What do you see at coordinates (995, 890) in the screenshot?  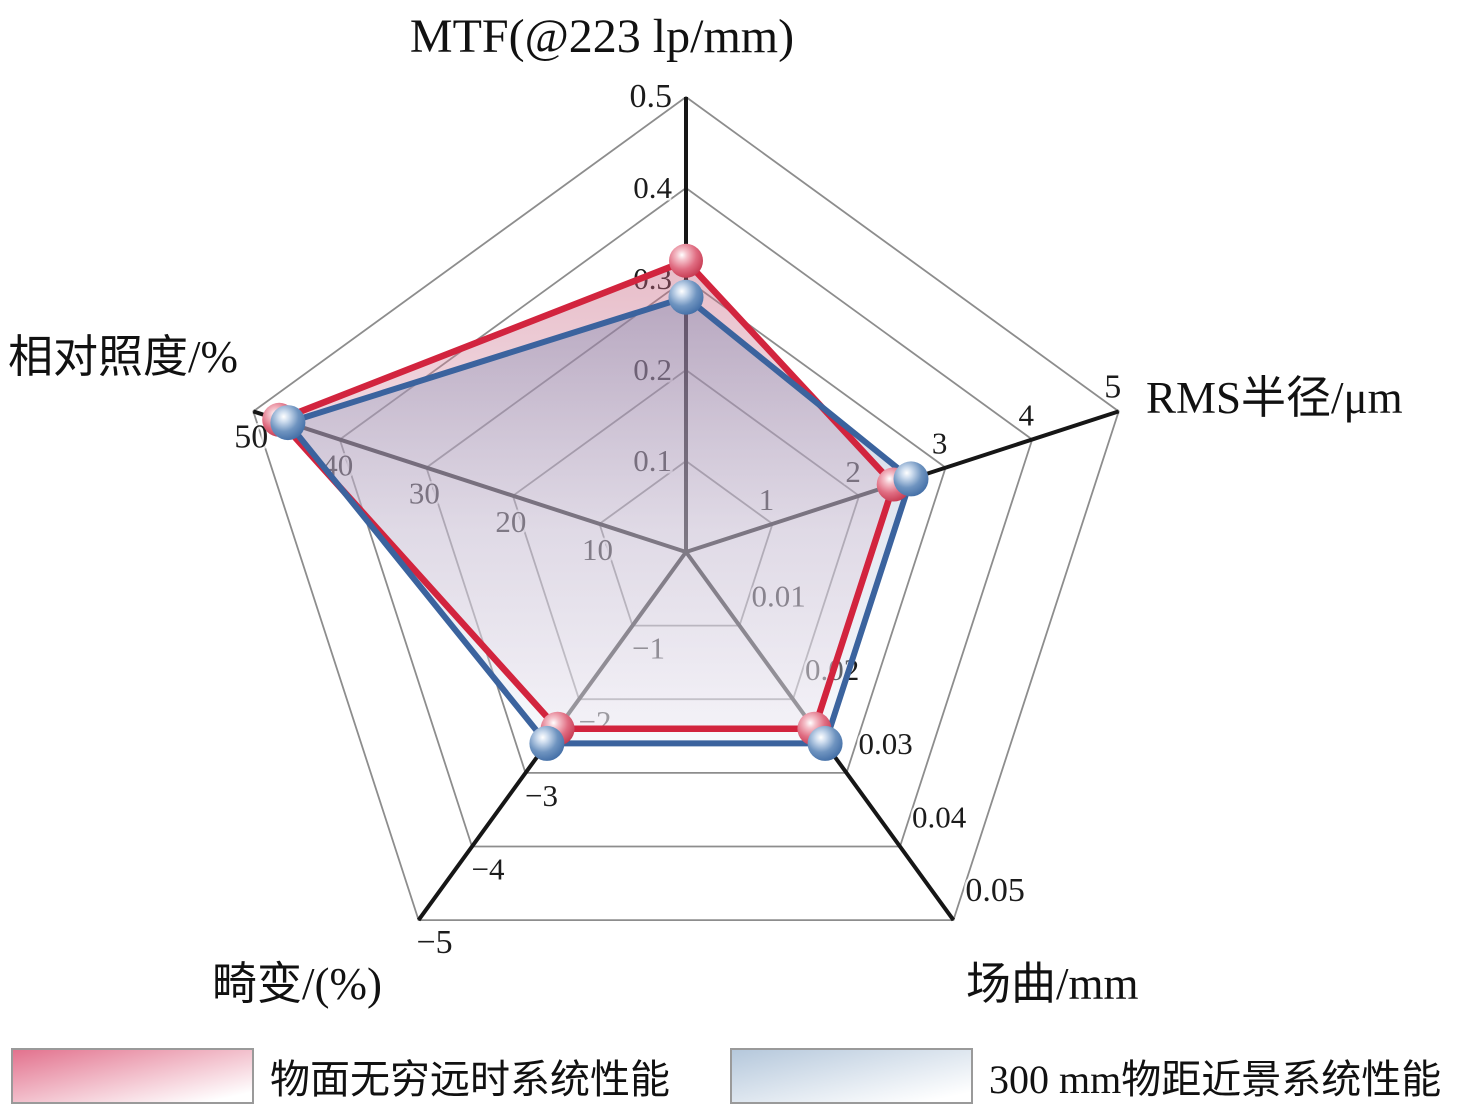 I see `tick-label: 0.05` at bounding box center [995, 890].